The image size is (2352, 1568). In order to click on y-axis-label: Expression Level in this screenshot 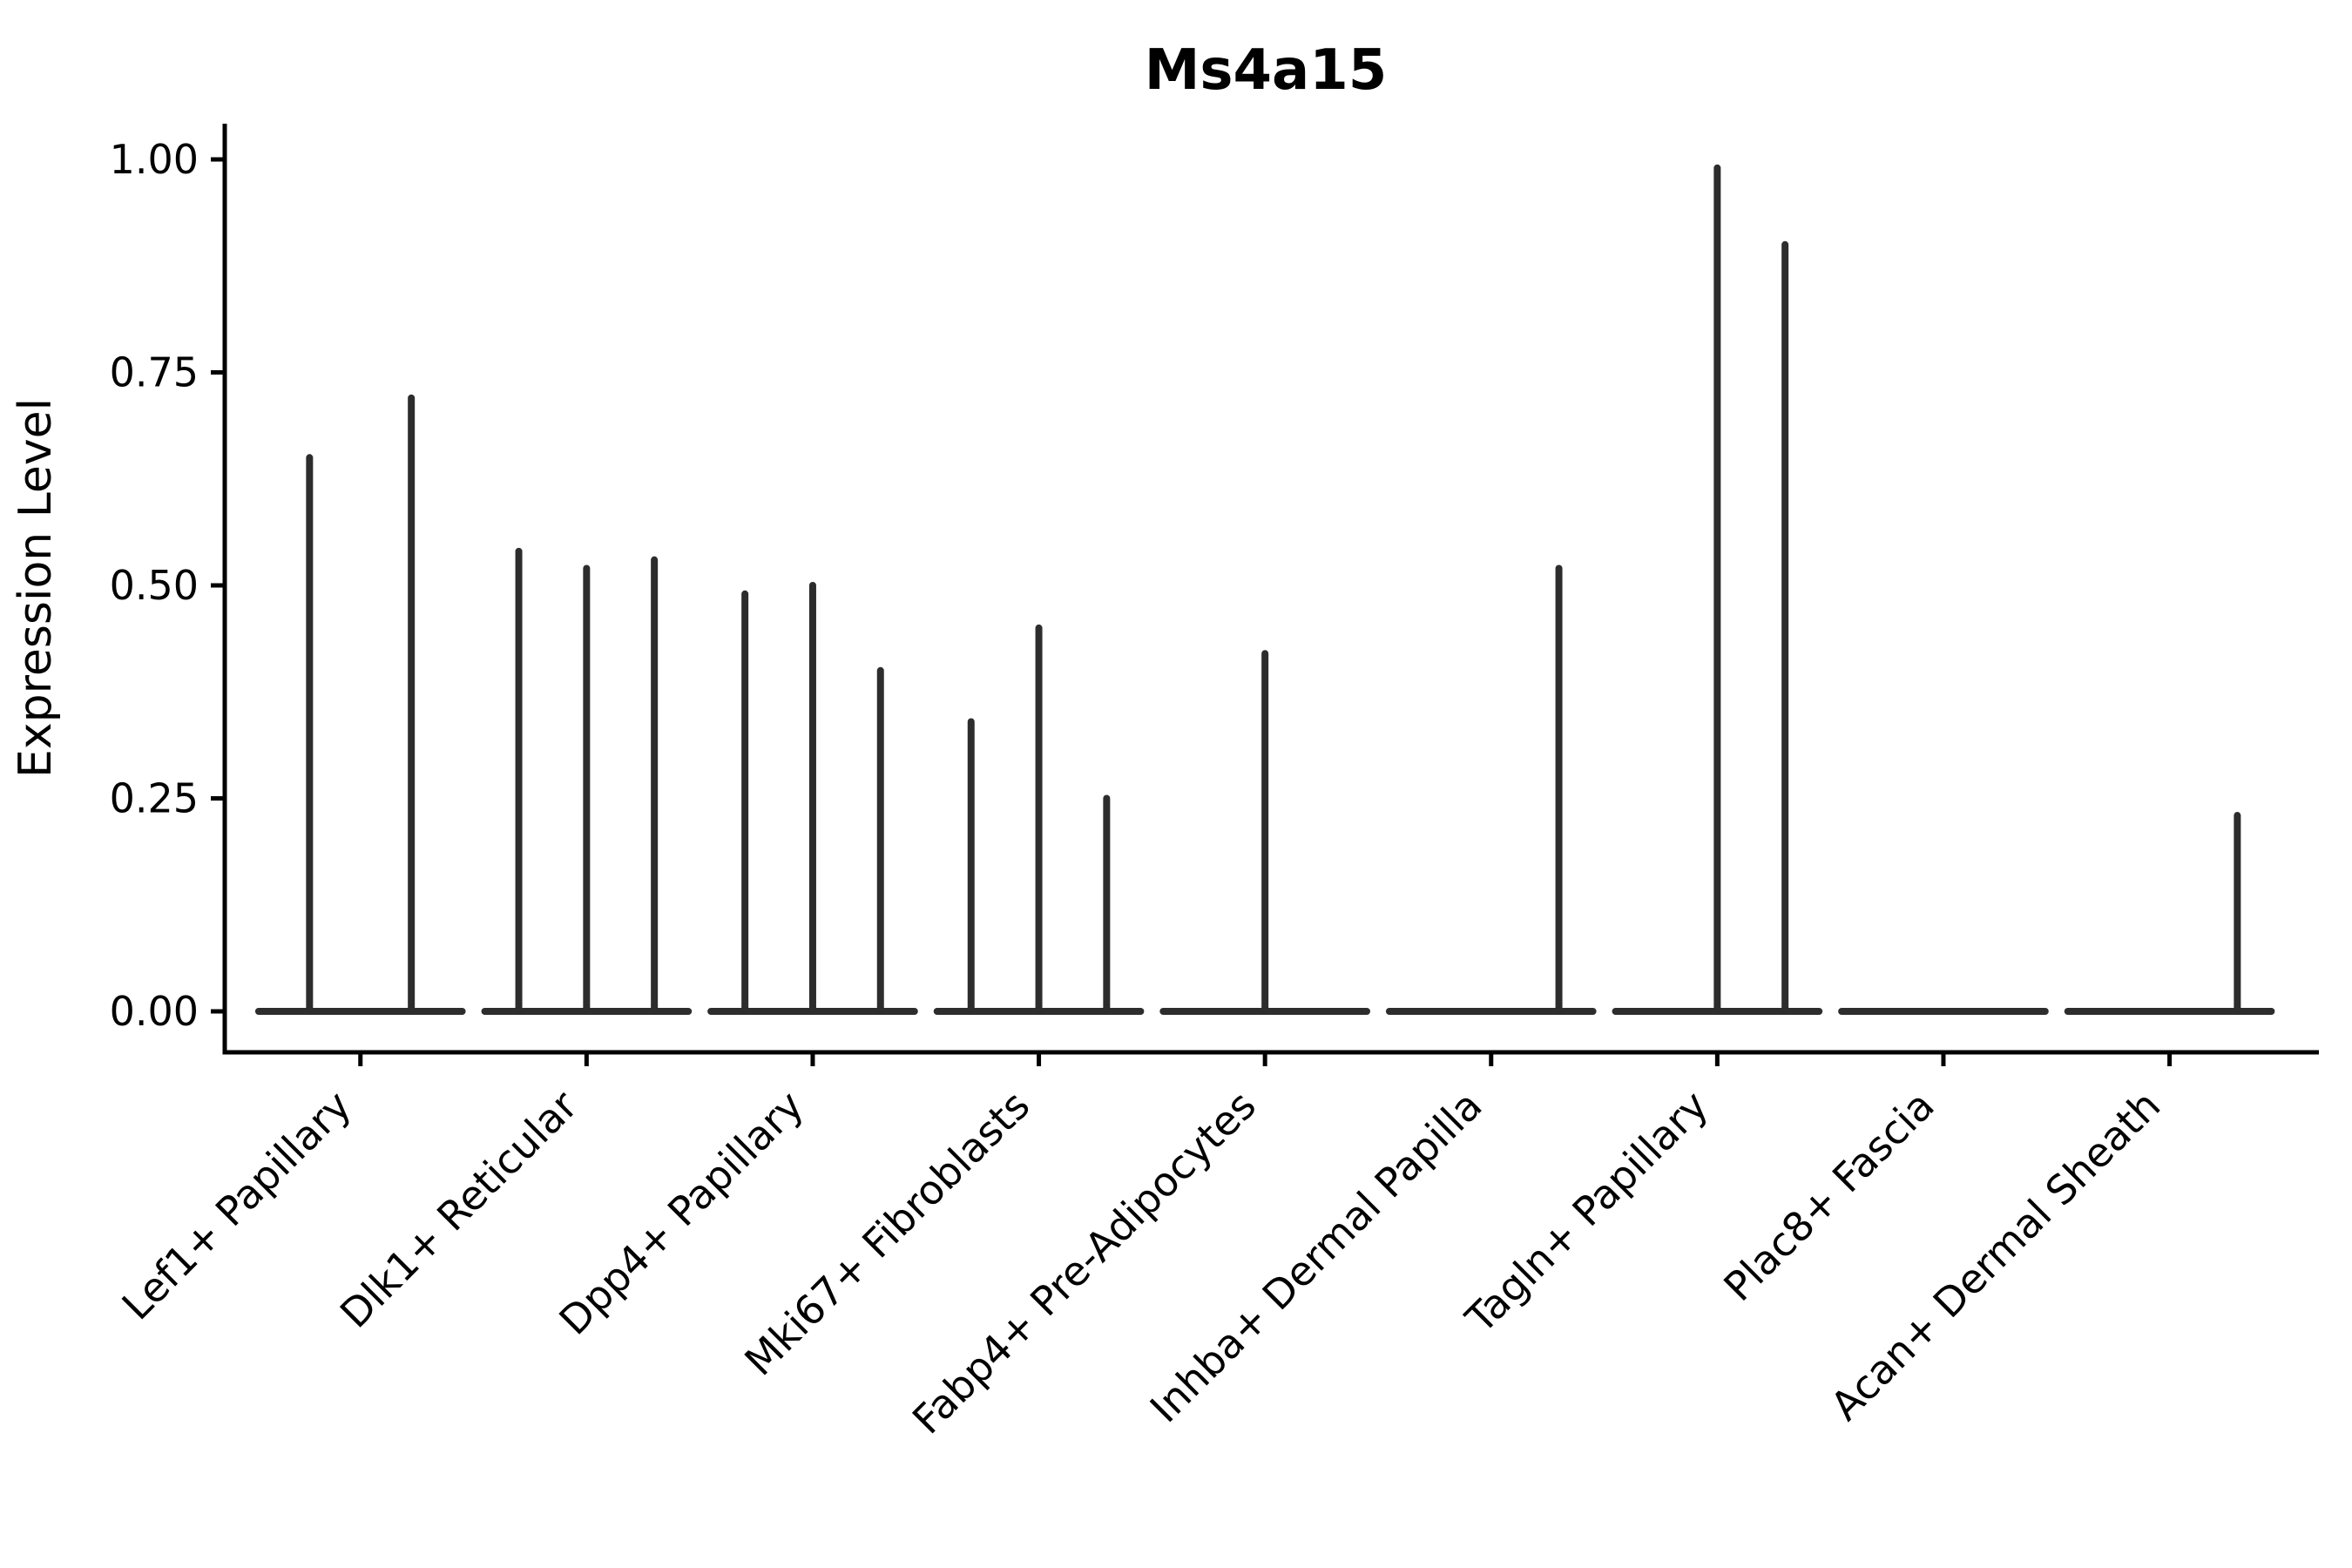, I will do `click(36, 588)`.